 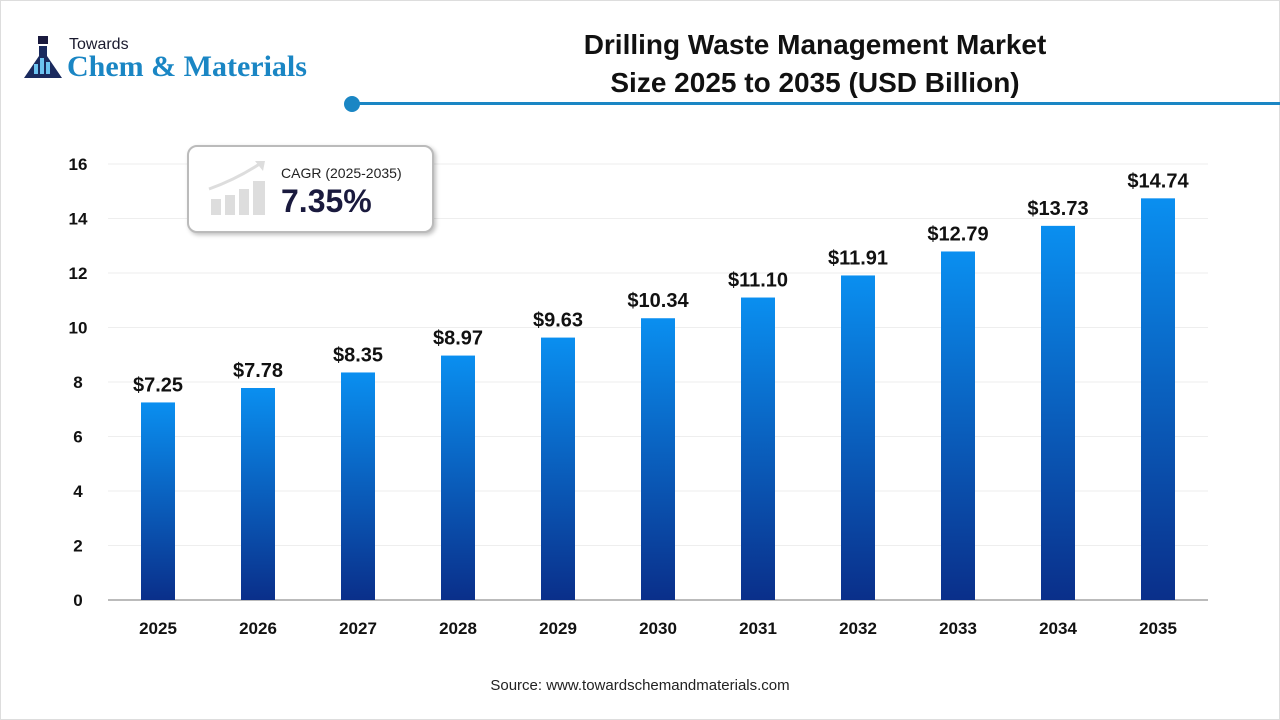 What do you see at coordinates (99, 44) in the screenshot?
I see `logo-towards: Towards` at bounding box center [99, 44].